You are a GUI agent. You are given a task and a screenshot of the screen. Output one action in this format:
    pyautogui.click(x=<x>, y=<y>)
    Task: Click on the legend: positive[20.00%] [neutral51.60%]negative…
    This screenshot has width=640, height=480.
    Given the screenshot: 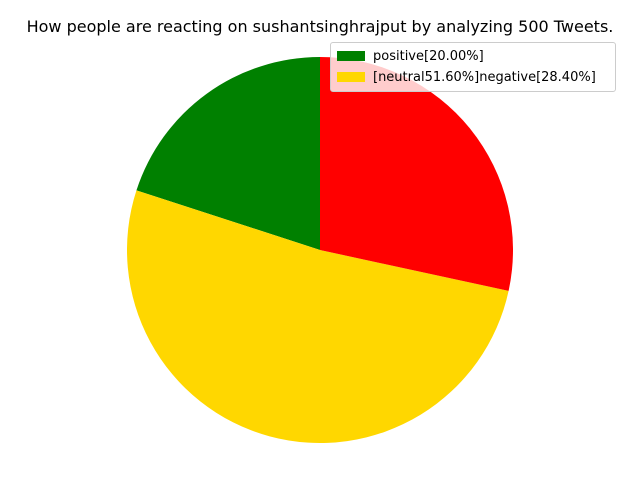 What is the action you would take?
    pyautogui.click(x=473, y=67)
    